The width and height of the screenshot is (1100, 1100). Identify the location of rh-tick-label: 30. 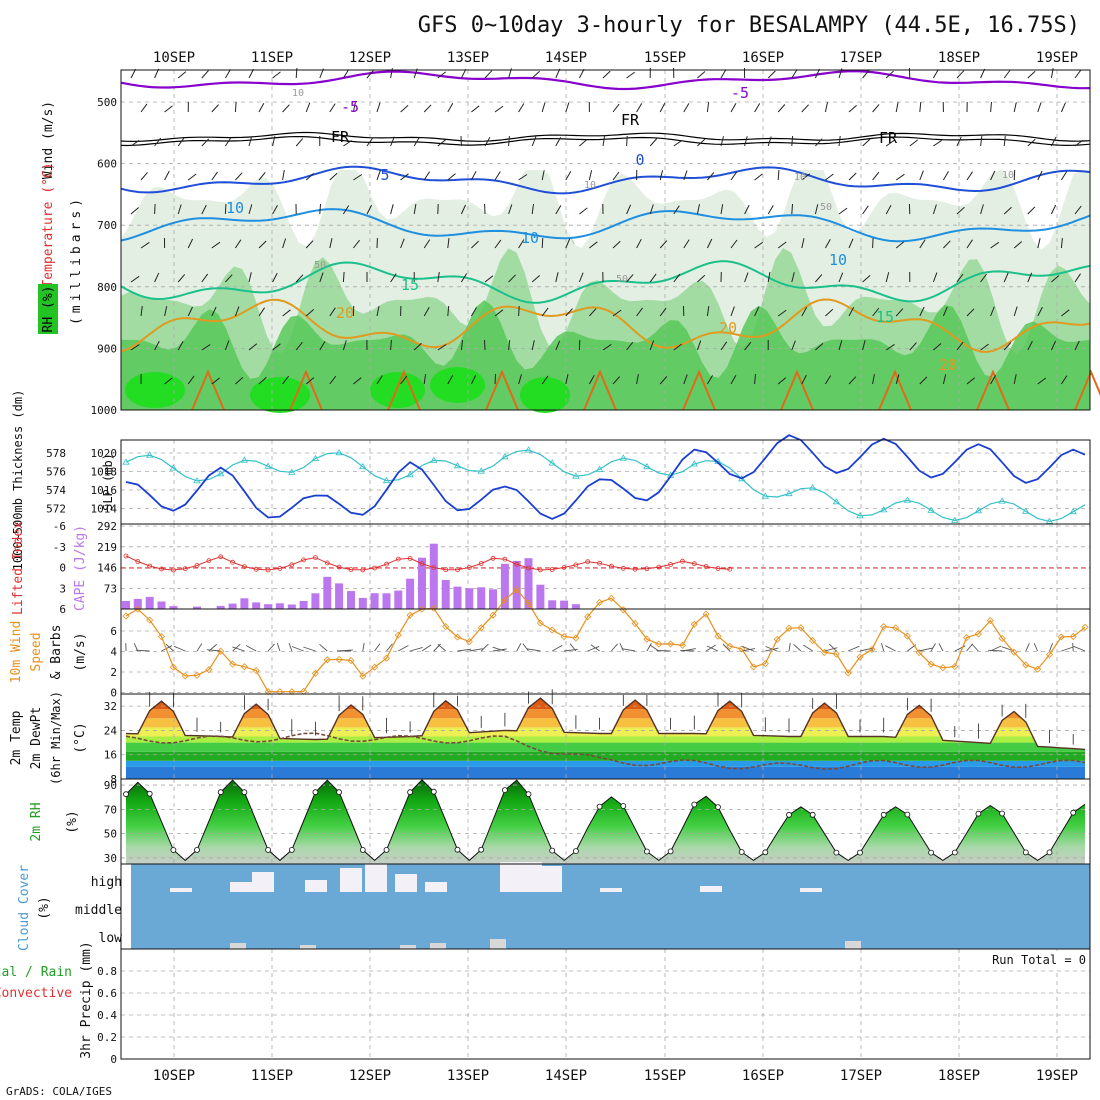
(110, 858).